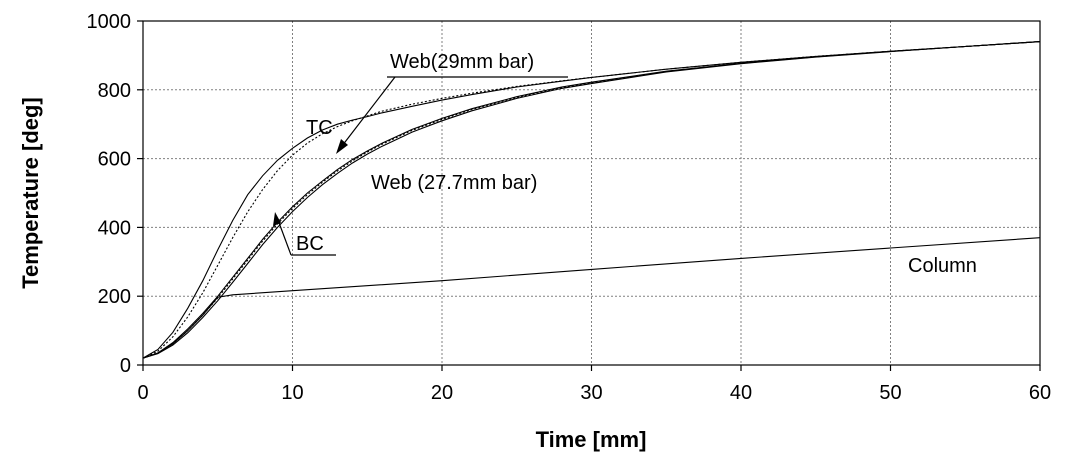  I want to click on y-tick-label: 800, so click(114, 91).